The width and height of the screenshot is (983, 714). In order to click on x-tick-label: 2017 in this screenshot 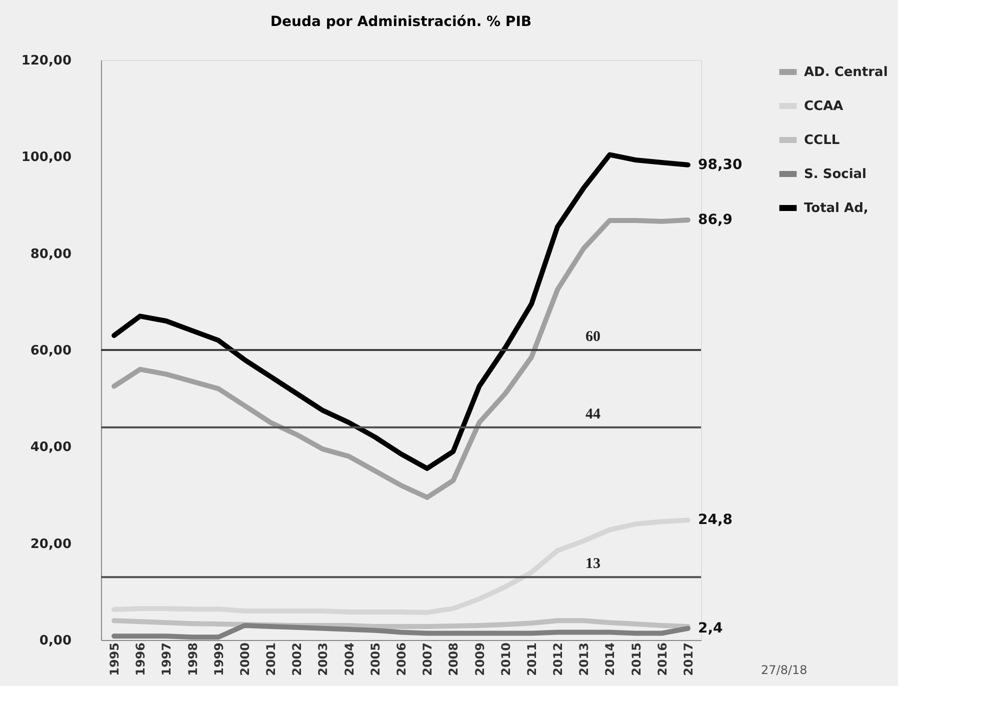, I will do `click(688, 659)`.